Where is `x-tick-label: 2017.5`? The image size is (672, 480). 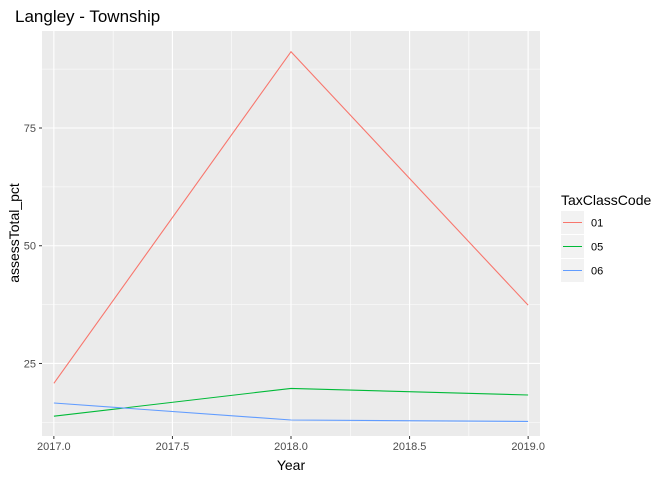
x-tick-label: 2017.5 is located at coordinates (173, 447).